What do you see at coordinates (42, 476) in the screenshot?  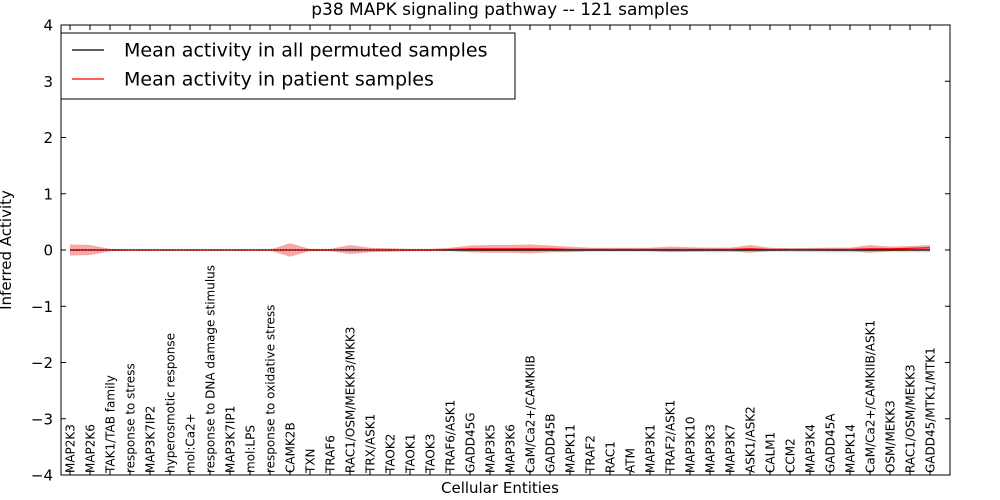 I see `y-tick-label: −4` at bounding box center [42, 476].